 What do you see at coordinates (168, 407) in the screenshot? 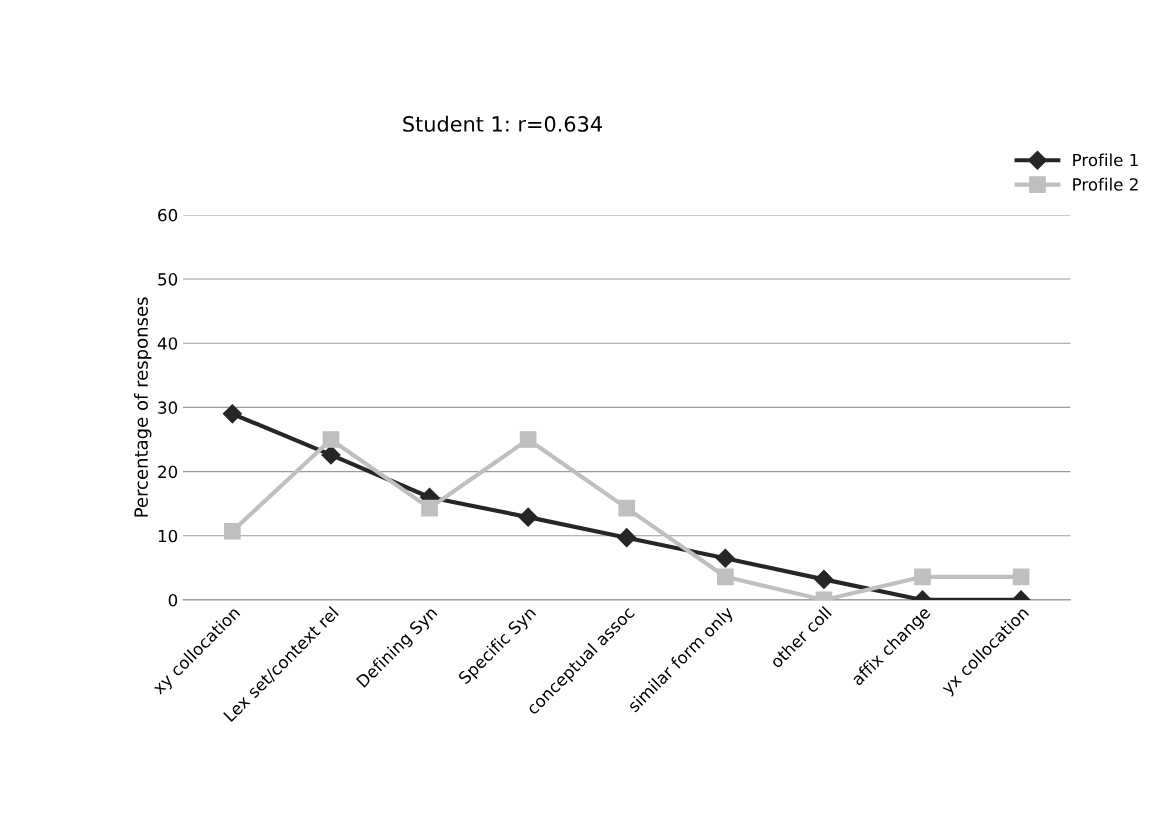
I see `y-tick-label: 30` at bounding box center [168, 407].